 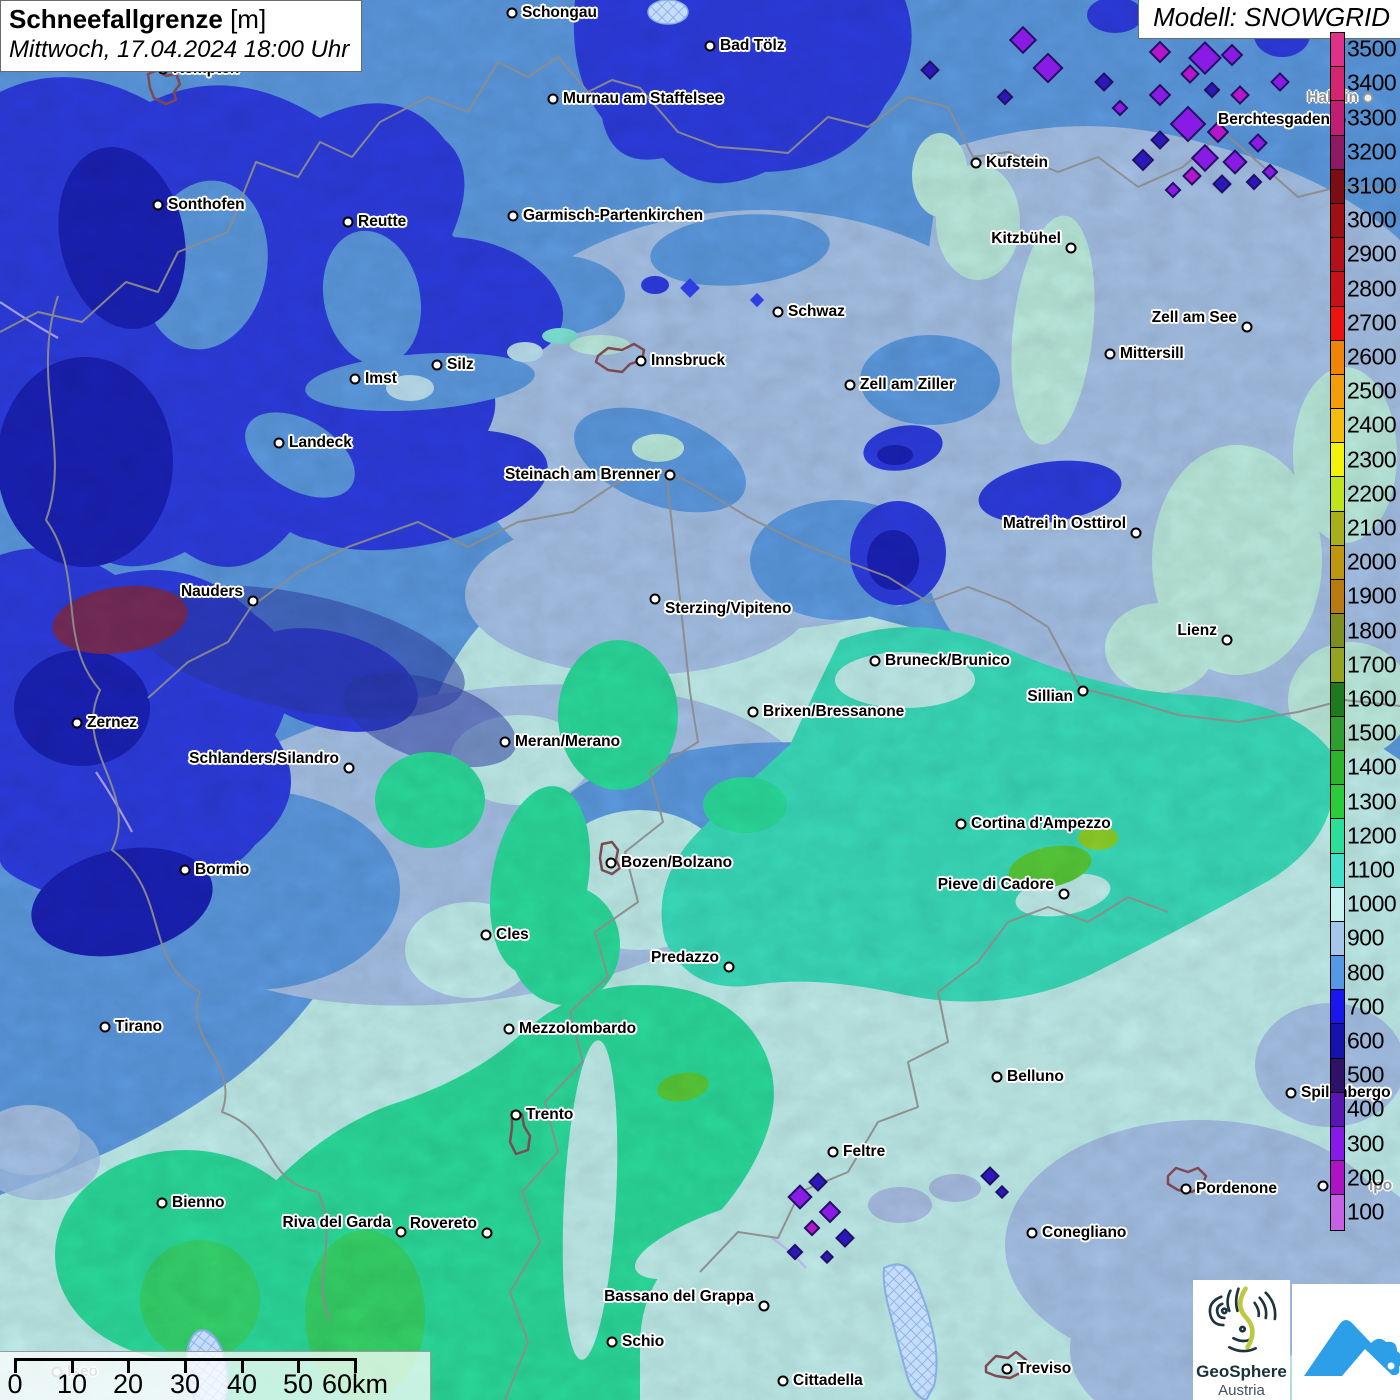 What do you see at coordinates (1372, 698) in the screenshot?
I see `legend-tick-1600: 1600` at bounding box center [1372, 698].